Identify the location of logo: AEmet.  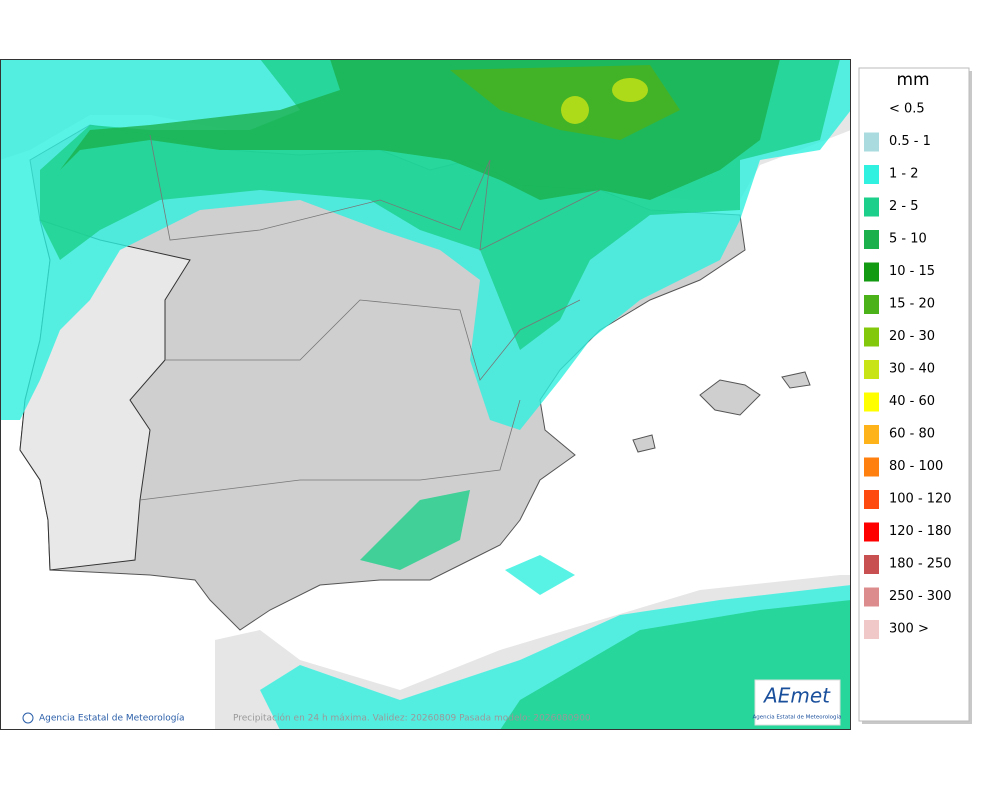
(796, 696).